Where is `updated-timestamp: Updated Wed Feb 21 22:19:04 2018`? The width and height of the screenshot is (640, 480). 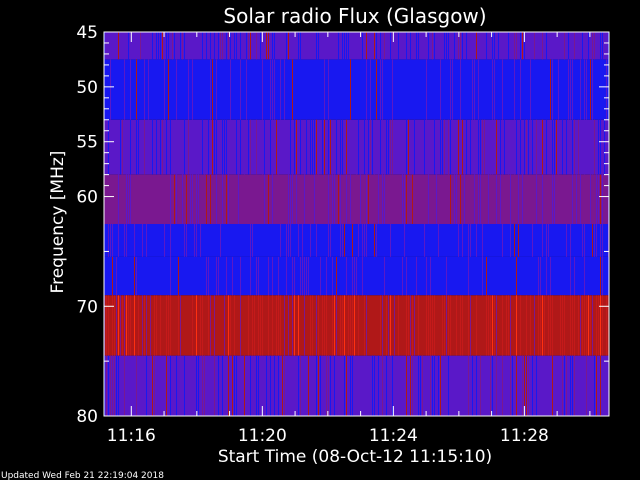 updated-timestamp: Updated Wed Feb 21 22:19:04 2018 is located at coordinates (82, 475).